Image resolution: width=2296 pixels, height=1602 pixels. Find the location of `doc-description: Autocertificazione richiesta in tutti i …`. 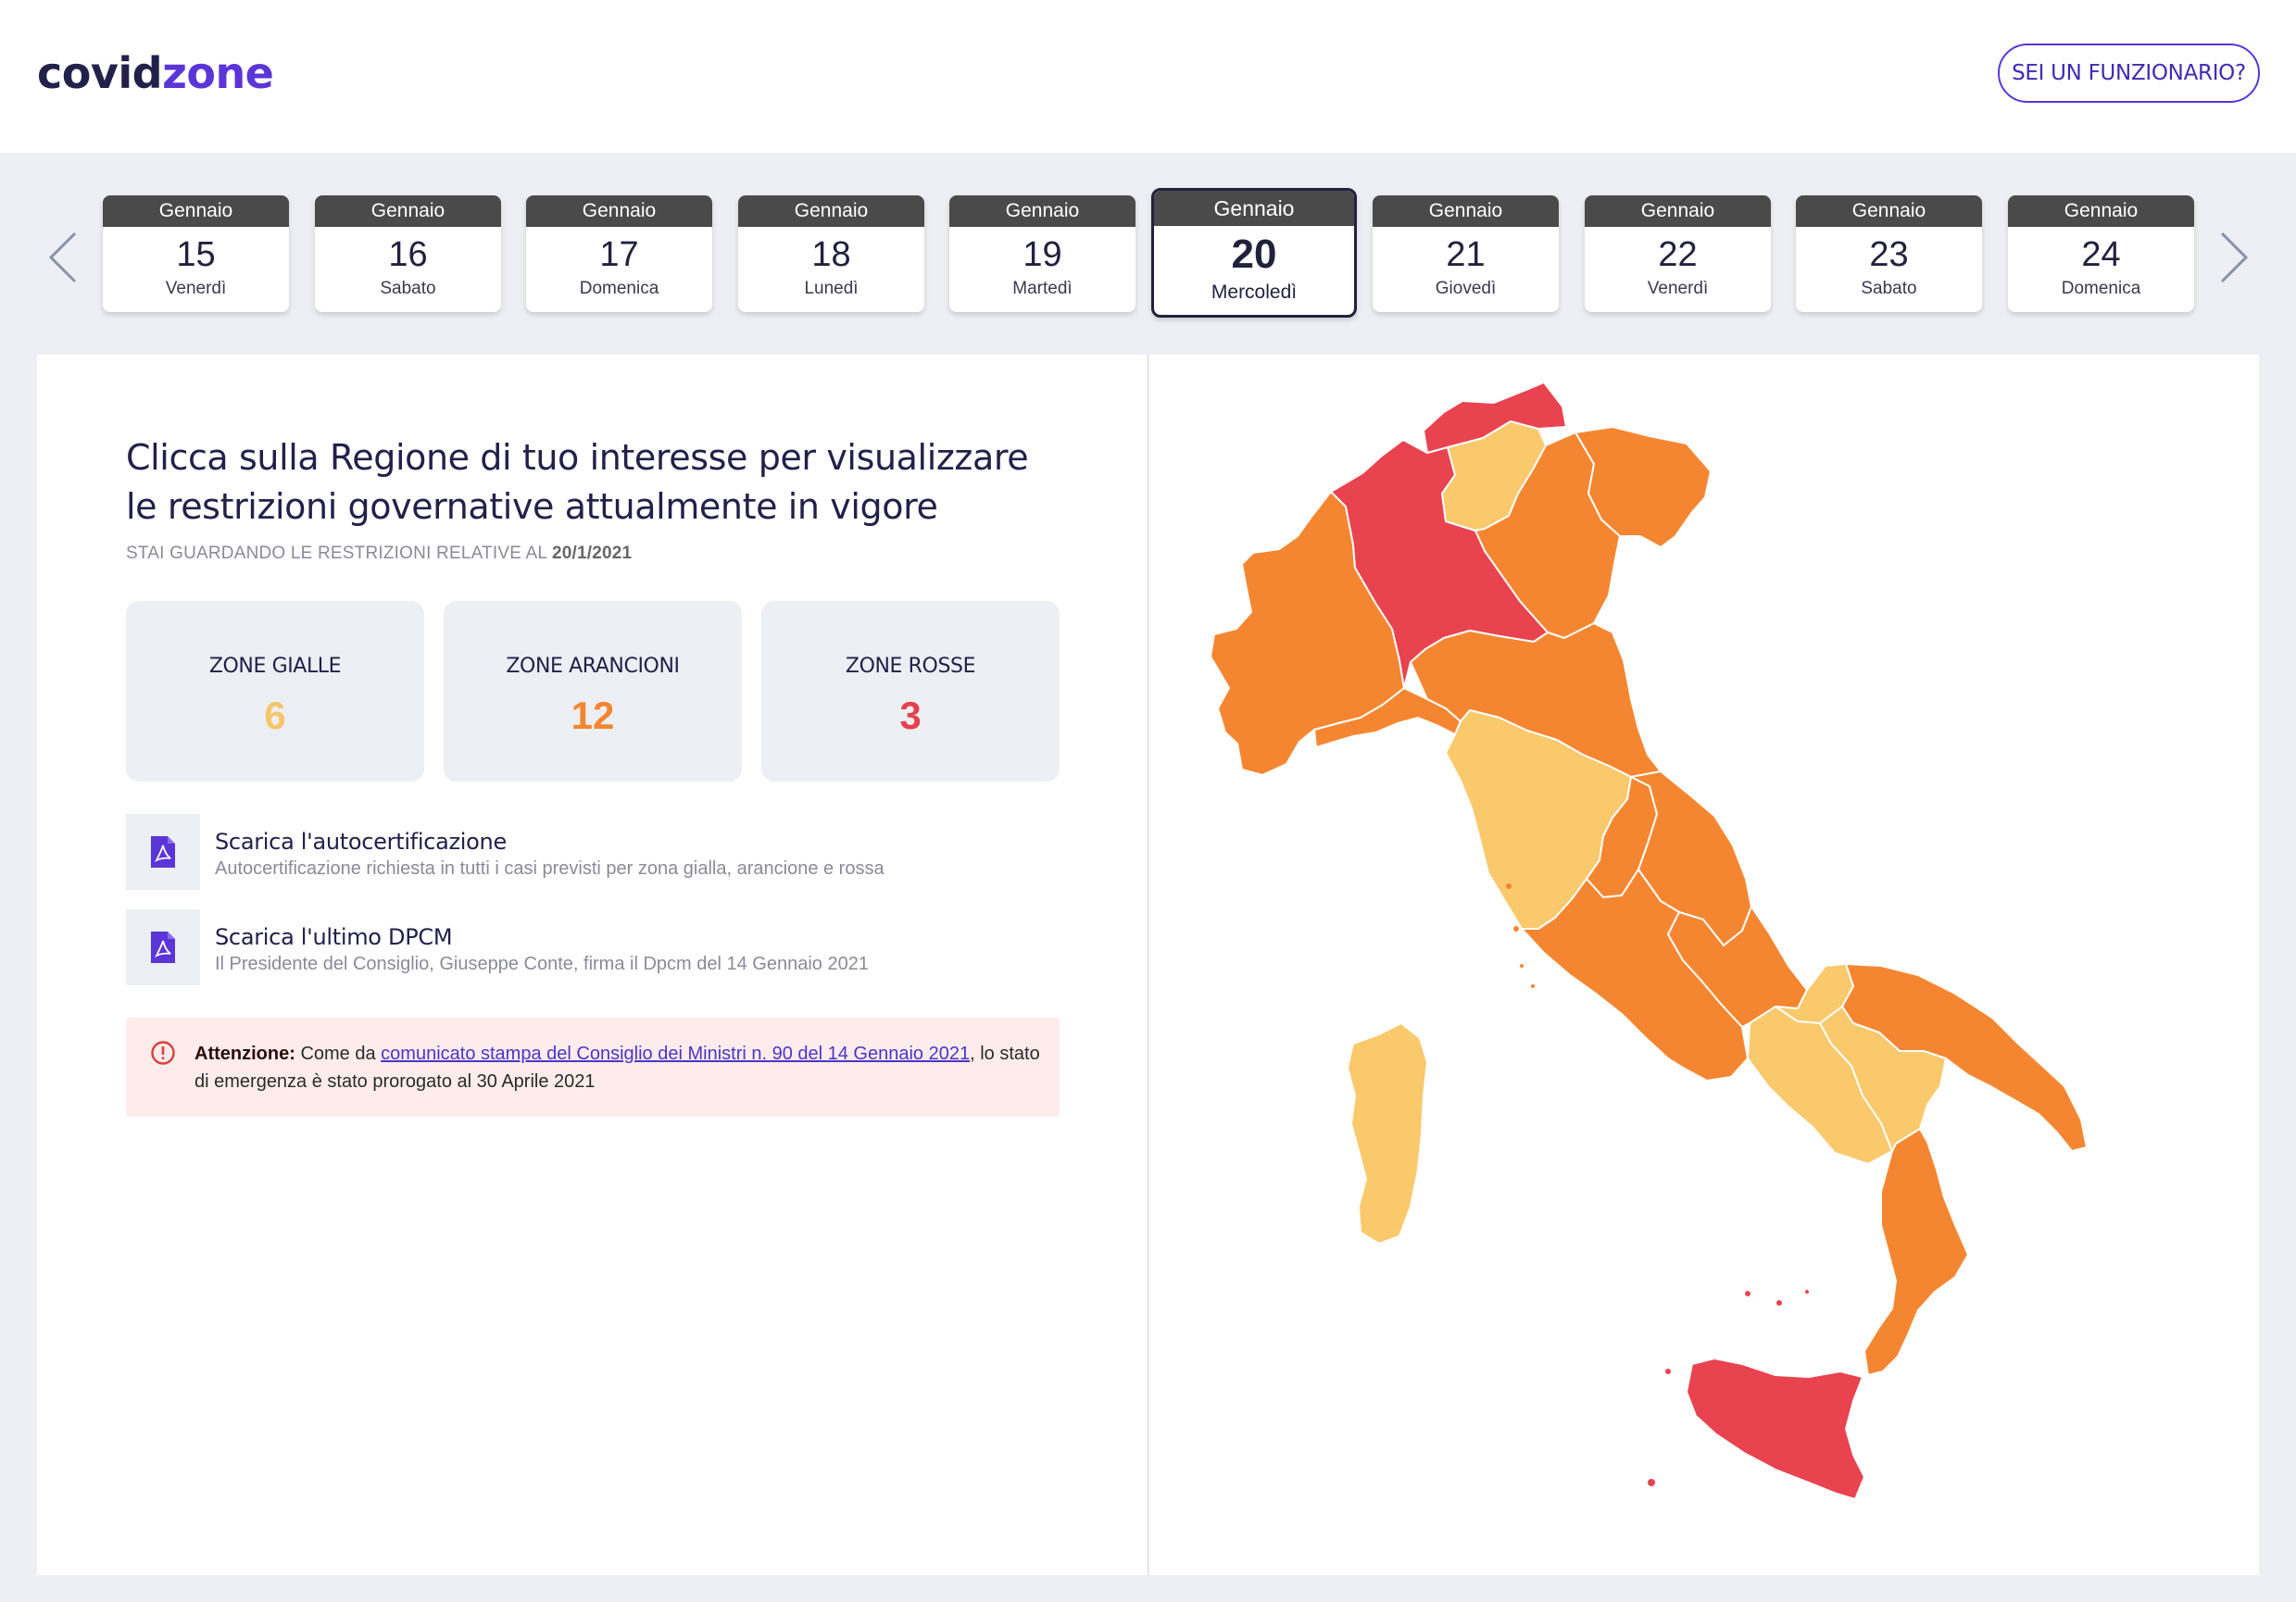

doc-description: Autocertificazione richiesta in tutti i … is located at coordinates (550, 868).